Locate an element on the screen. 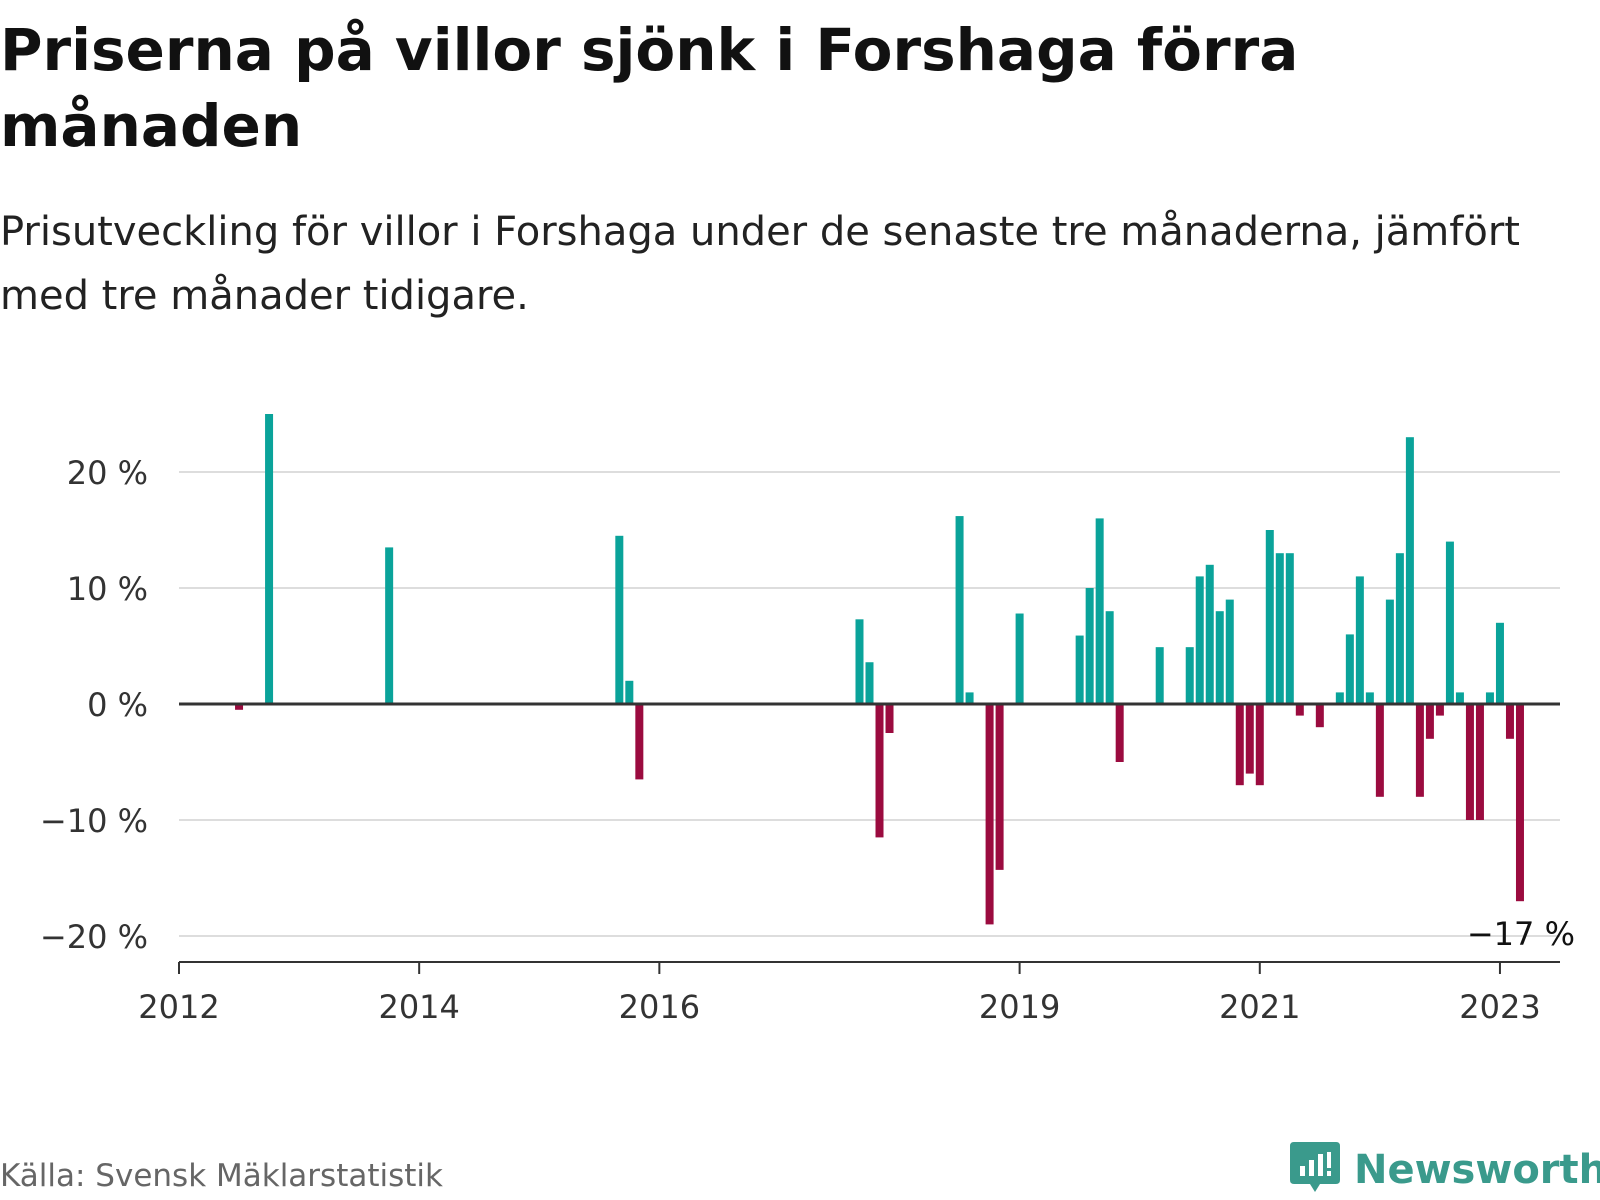 This screenshot has height=1200, width=1600. x-tick-label: 2023 is located at coordinates (1499, 1007).